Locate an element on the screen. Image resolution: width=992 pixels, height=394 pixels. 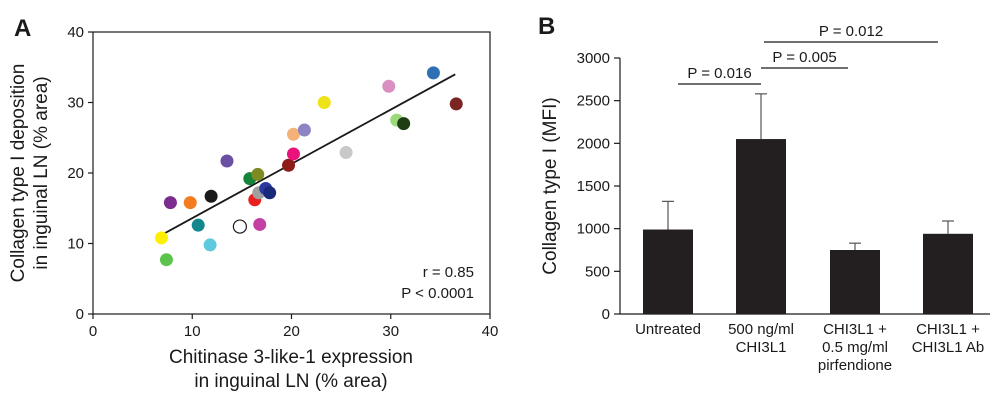
panel-b-ticks: 0 500 1000 1500 2000 2500 3000 is located at coordinates (598, 186).